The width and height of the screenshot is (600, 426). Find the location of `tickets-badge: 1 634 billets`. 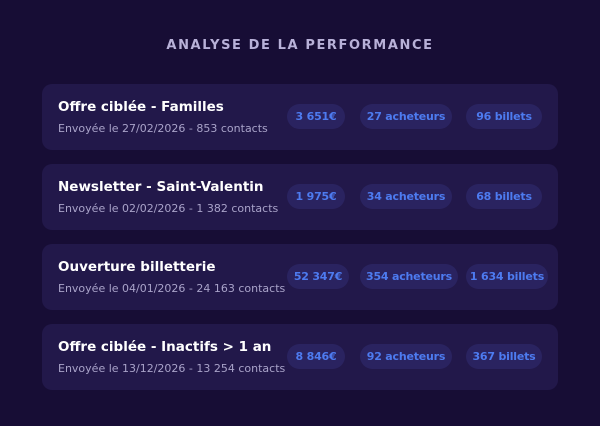

tickets-badge: 1 634 billets is located at coordinates (507, 276).